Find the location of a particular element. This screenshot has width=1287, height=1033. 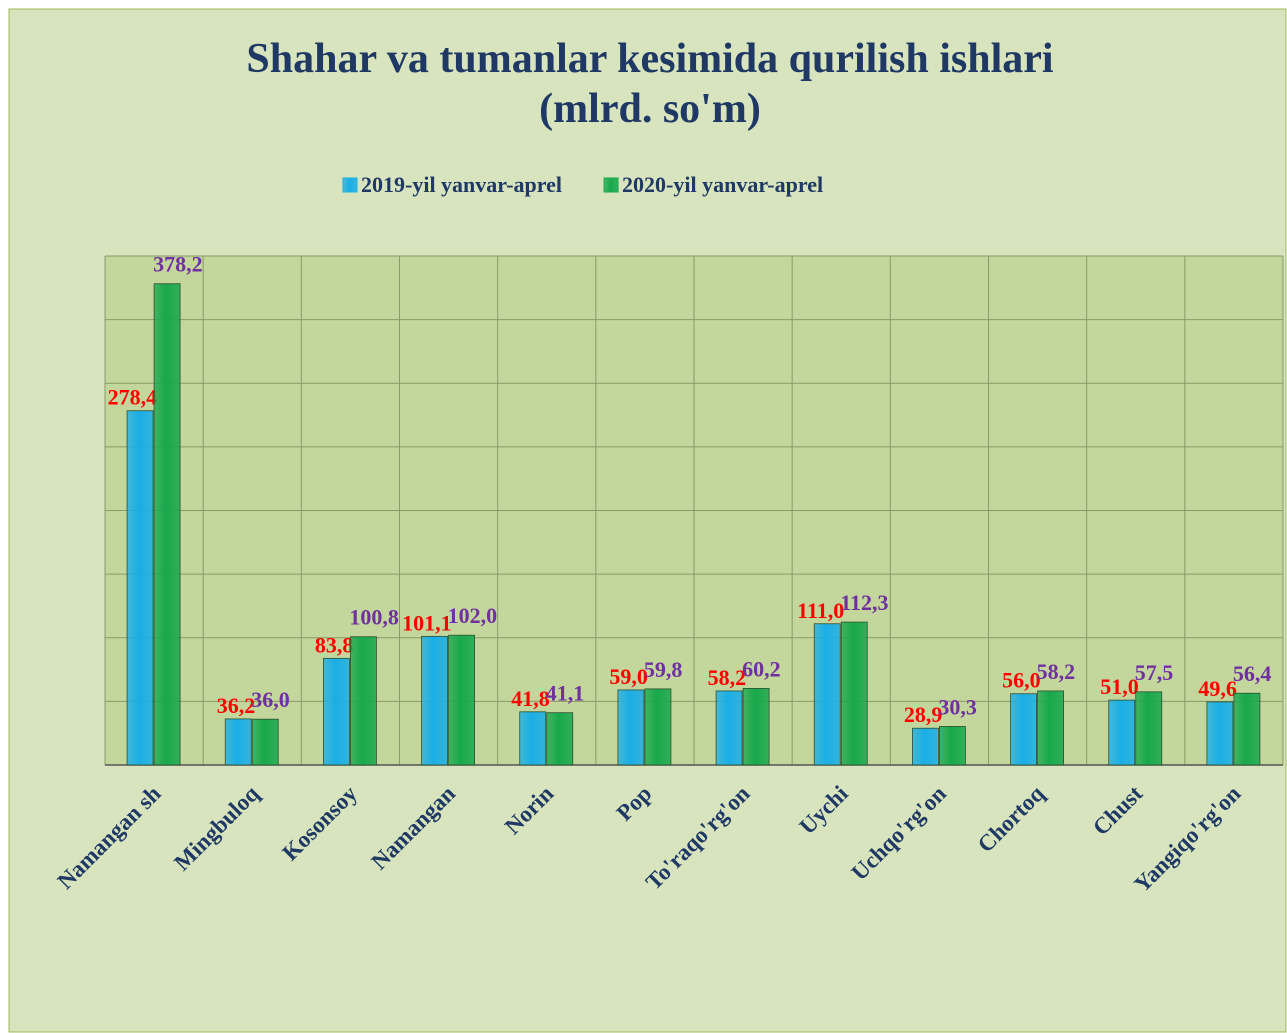

value-label: 112,3 is located at coordinates (864, 602).